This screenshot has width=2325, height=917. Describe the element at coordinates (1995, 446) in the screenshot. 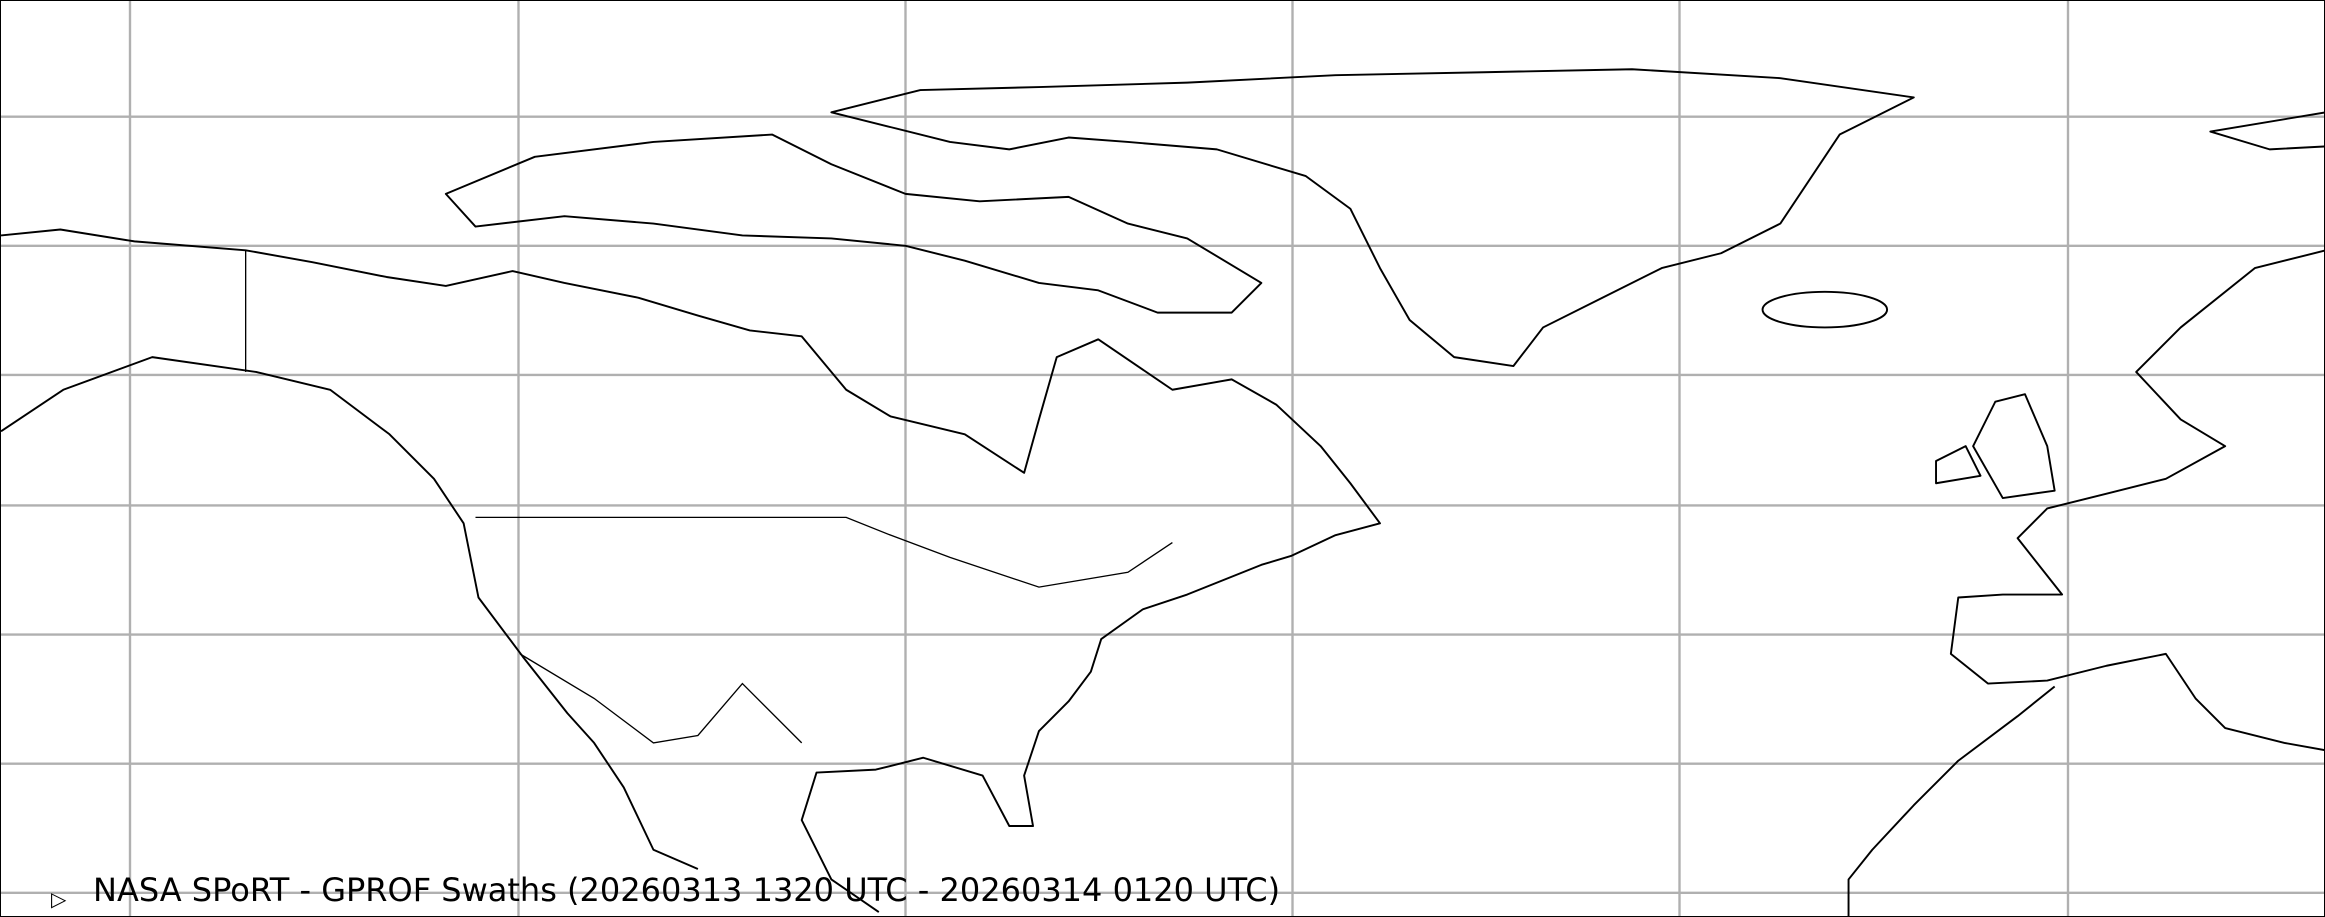

I see `british-isles-coastline` at that location.